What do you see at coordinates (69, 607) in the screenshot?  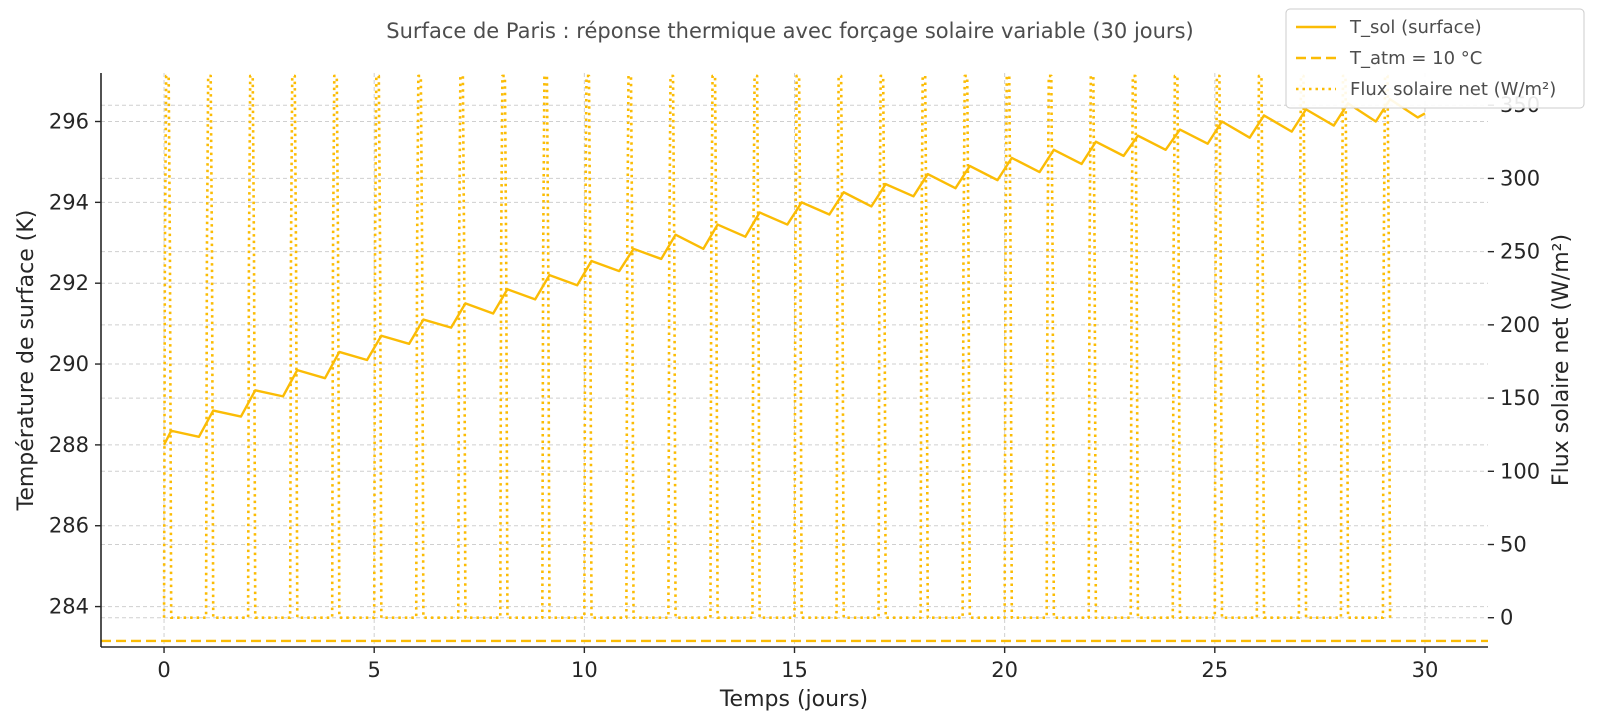 I see `y-tick-label-left: 284` at bounding box center [69, 607].